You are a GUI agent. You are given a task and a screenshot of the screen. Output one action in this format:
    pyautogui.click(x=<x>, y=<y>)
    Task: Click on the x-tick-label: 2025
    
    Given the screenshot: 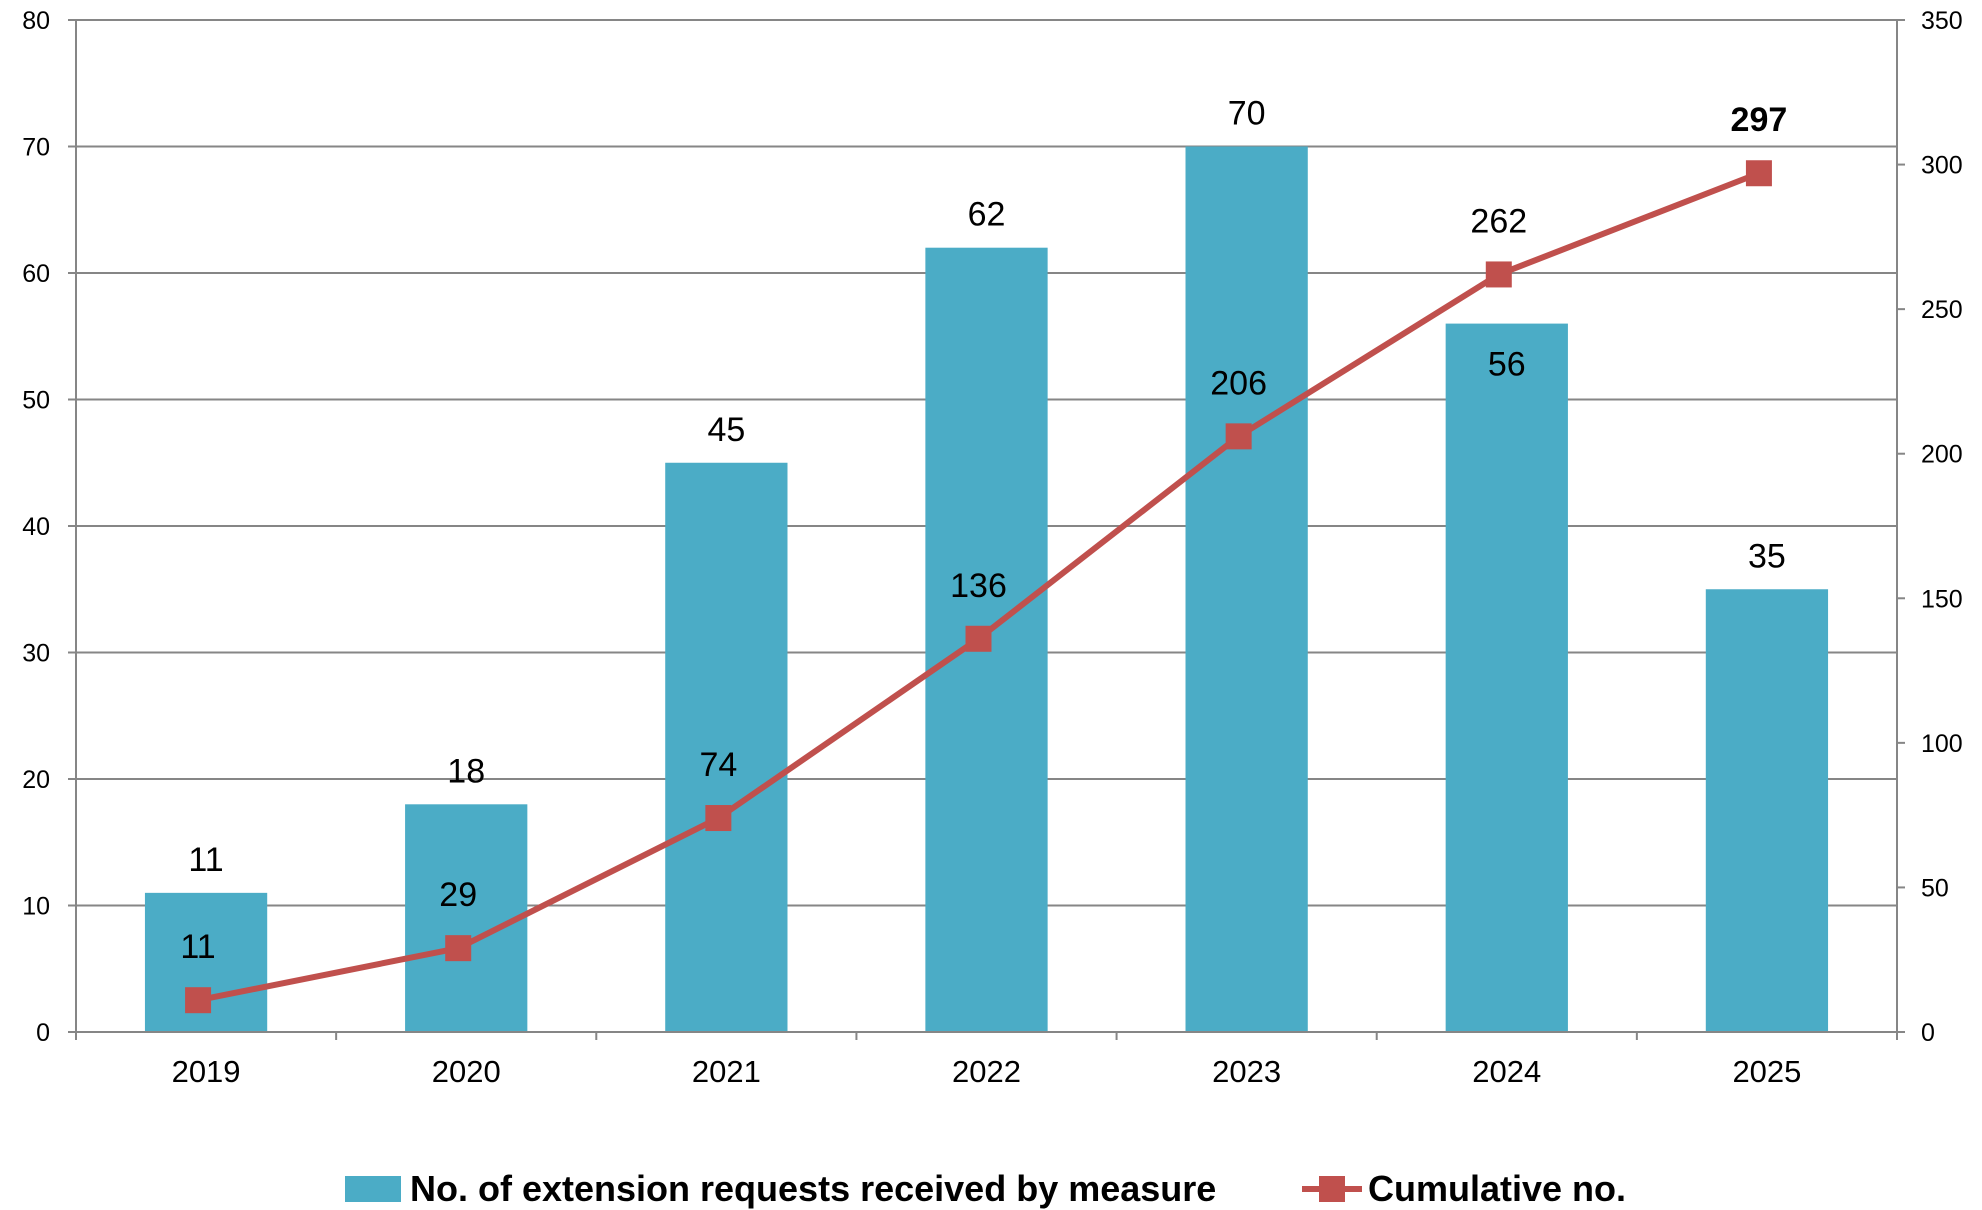 What is the action you would take?
    pyautogui.click(x=1766, y=1071)
    